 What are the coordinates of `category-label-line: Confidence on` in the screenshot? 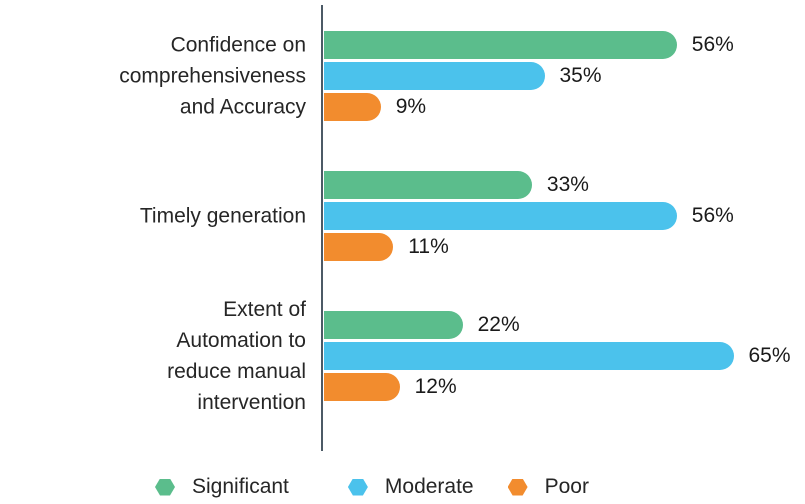 It's located at (238, 45).